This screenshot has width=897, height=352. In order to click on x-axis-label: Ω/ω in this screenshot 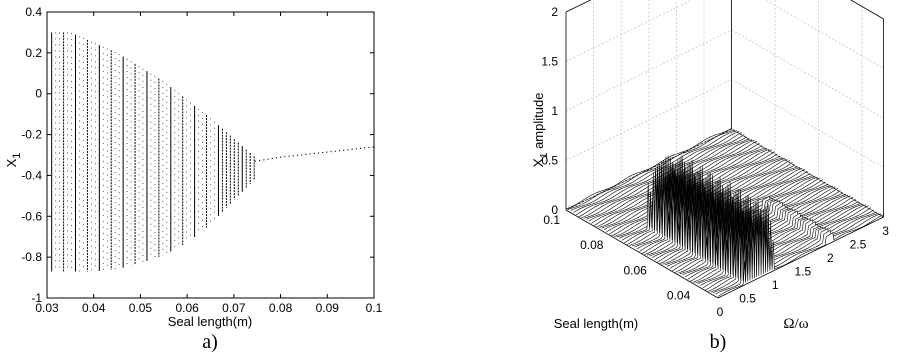, I will do `click(795, 324)`.